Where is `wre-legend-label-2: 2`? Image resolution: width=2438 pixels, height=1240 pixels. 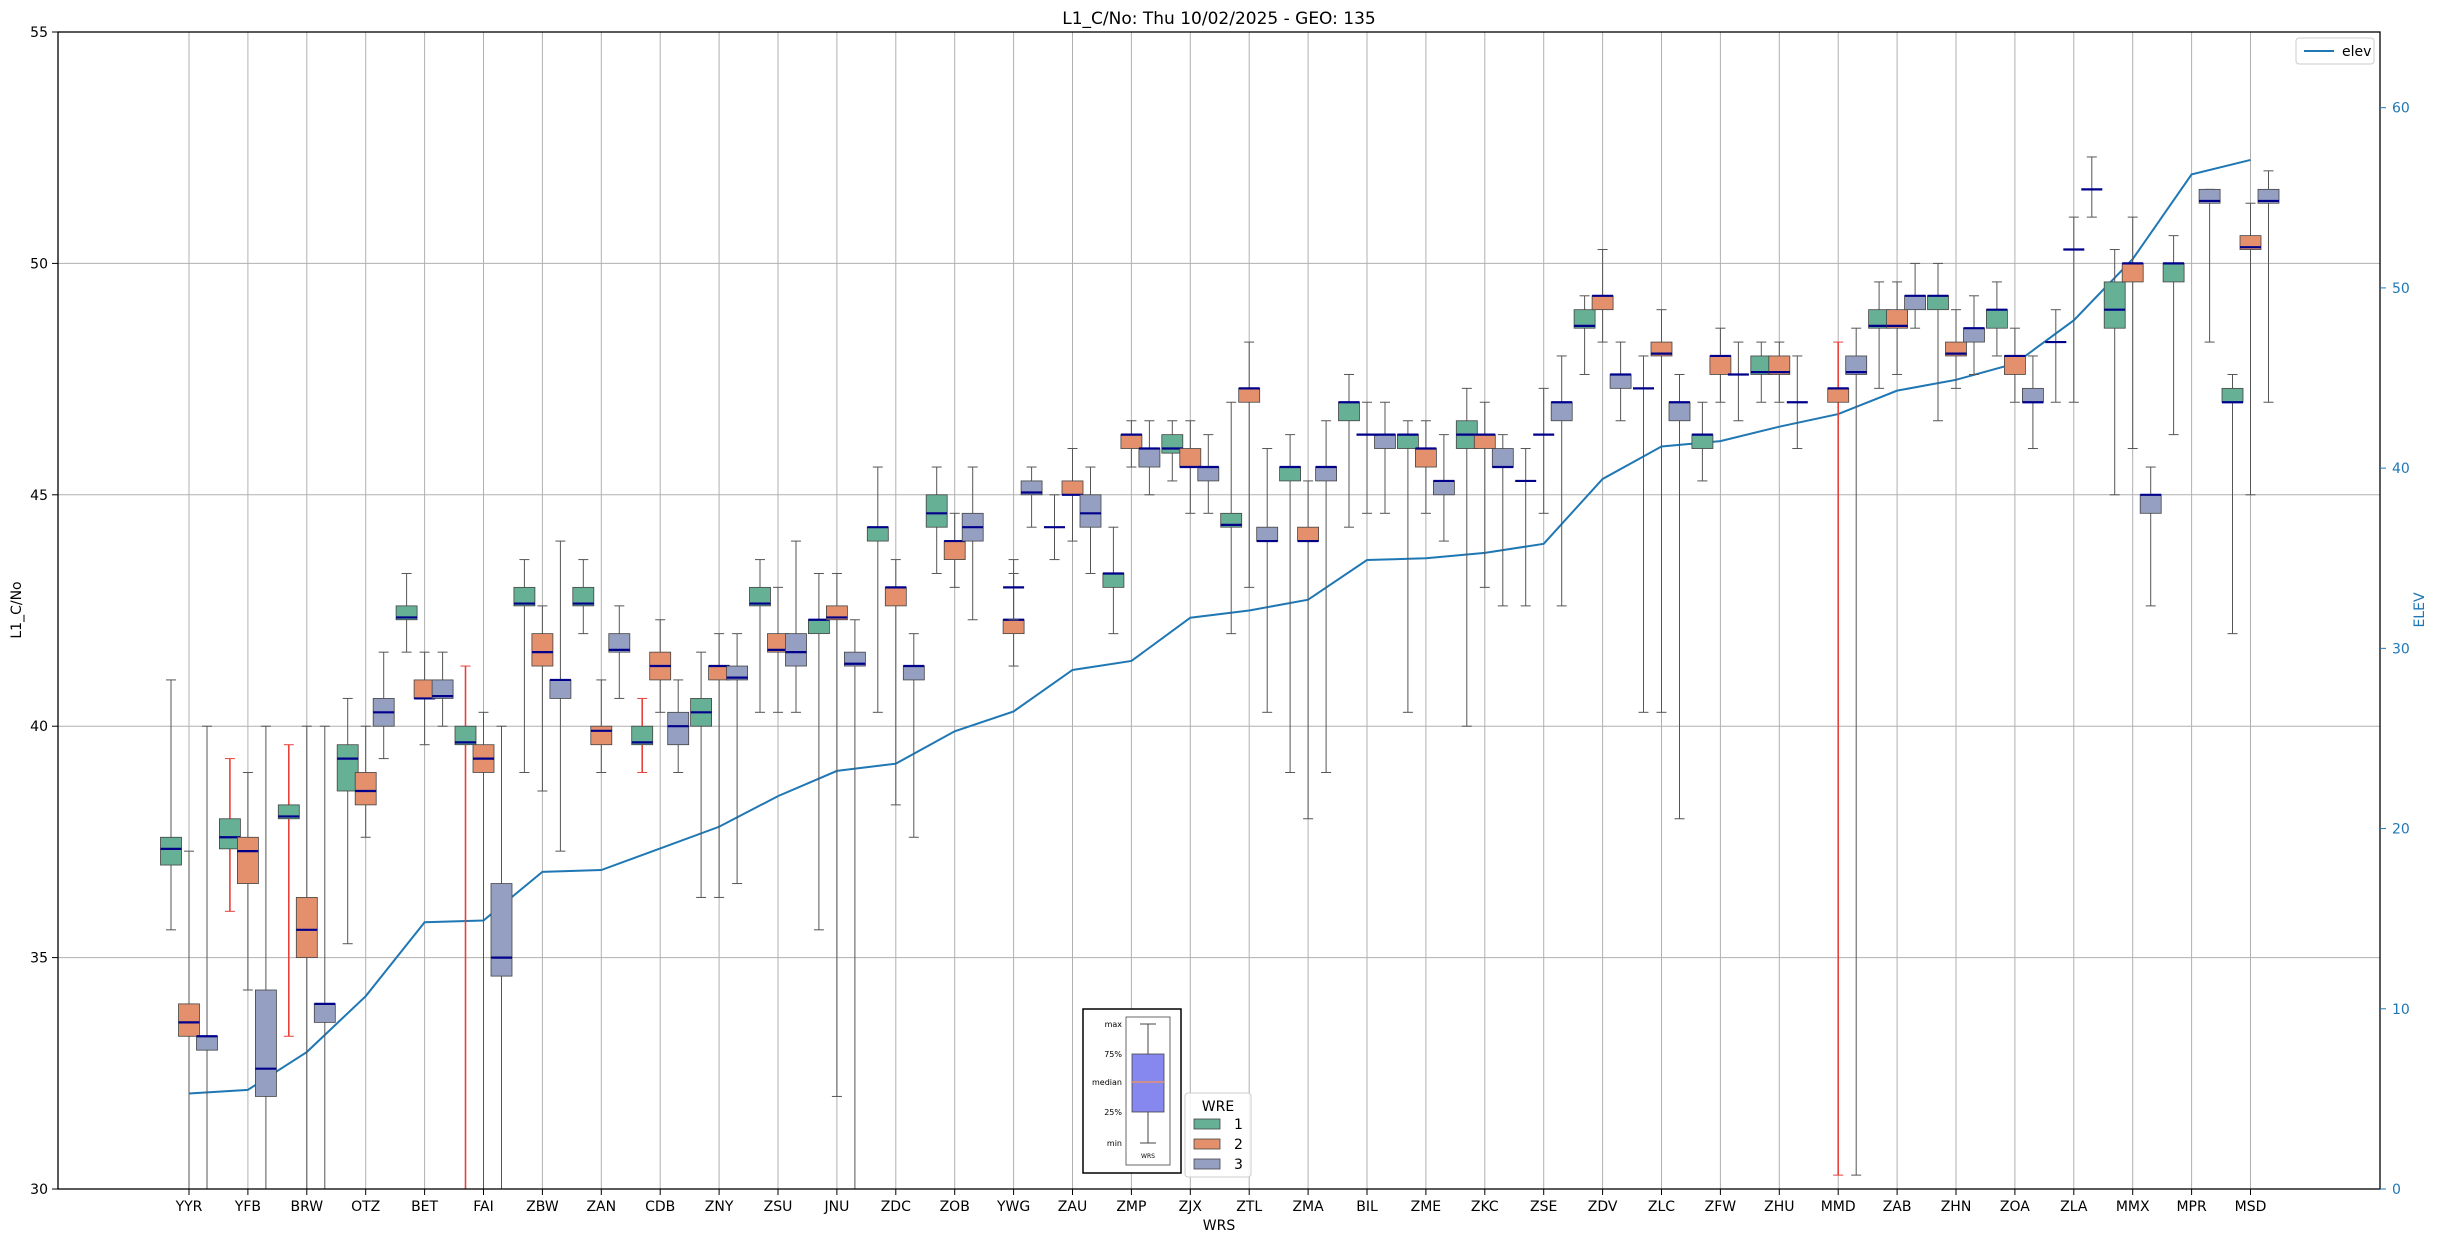 wre-legend-label-2: 2 is located at coordinates (1238, 1145).